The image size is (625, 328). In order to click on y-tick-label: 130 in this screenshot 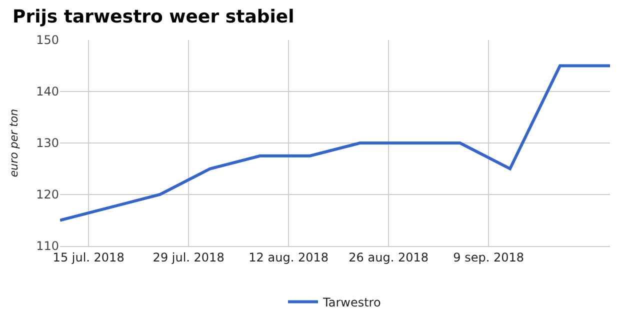, I will do `click(47, 143)`.